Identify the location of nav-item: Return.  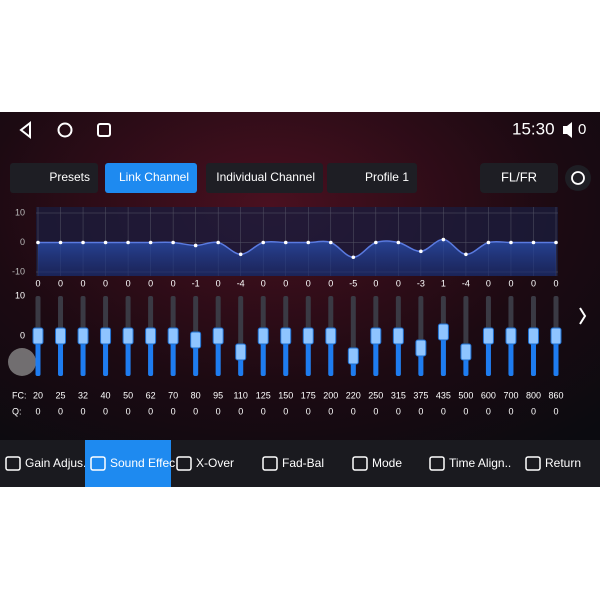
(563, 463).